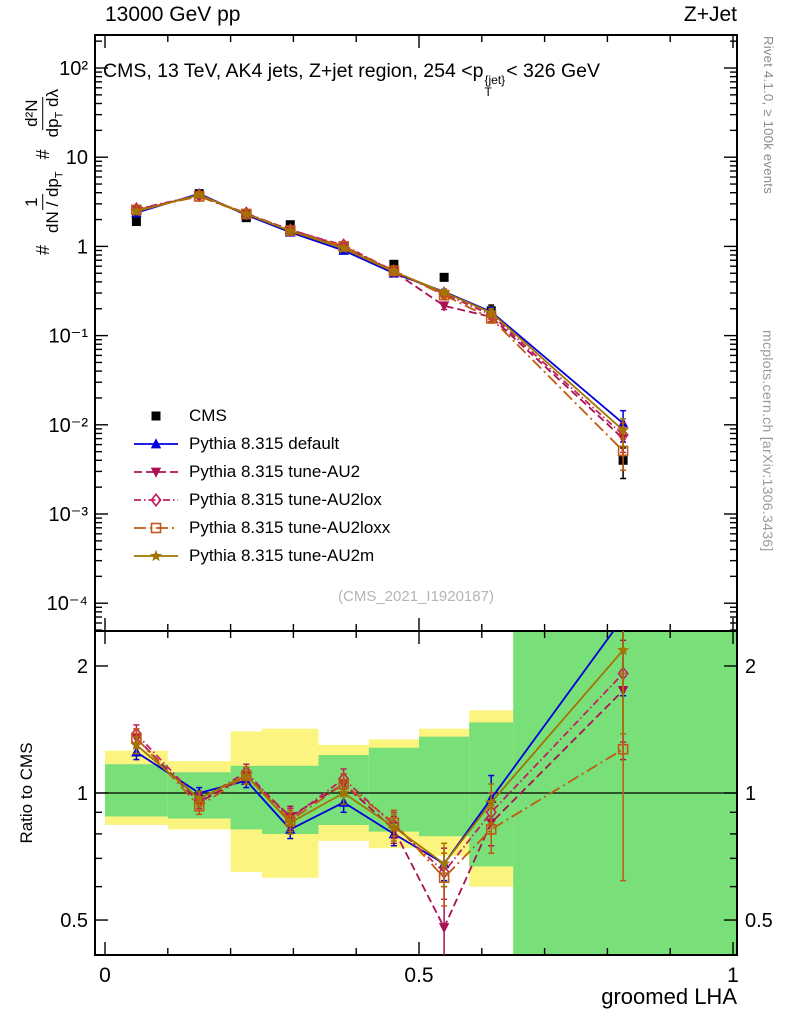 This screenshot has width=786, height=1024. I want to click on plot-title-text-end: < 326 GeV, so click(553, 71).